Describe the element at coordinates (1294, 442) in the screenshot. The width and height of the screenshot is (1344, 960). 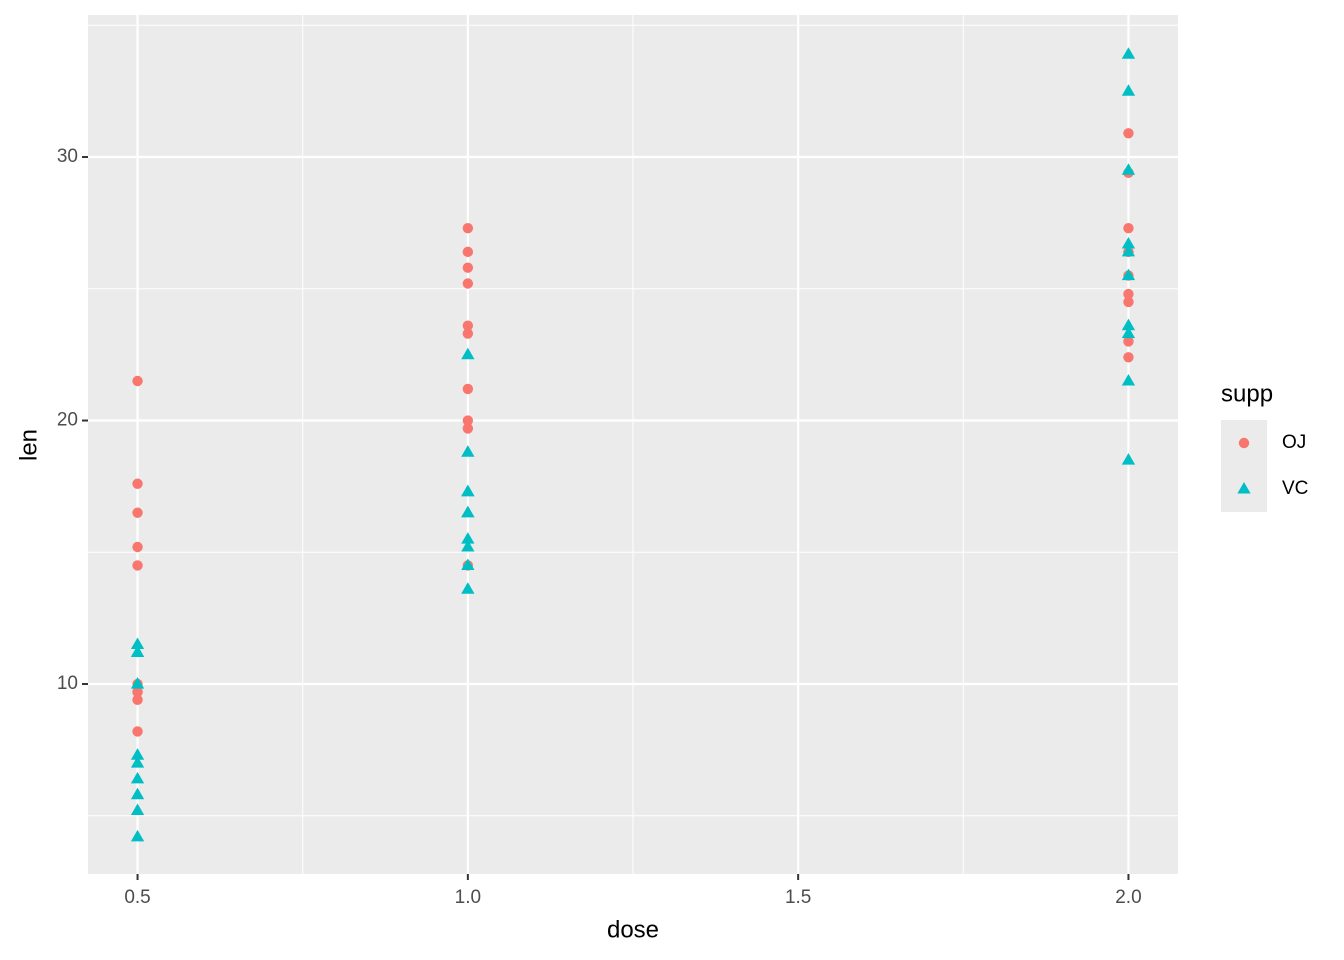
I see `legend-label: OJ` at that location.